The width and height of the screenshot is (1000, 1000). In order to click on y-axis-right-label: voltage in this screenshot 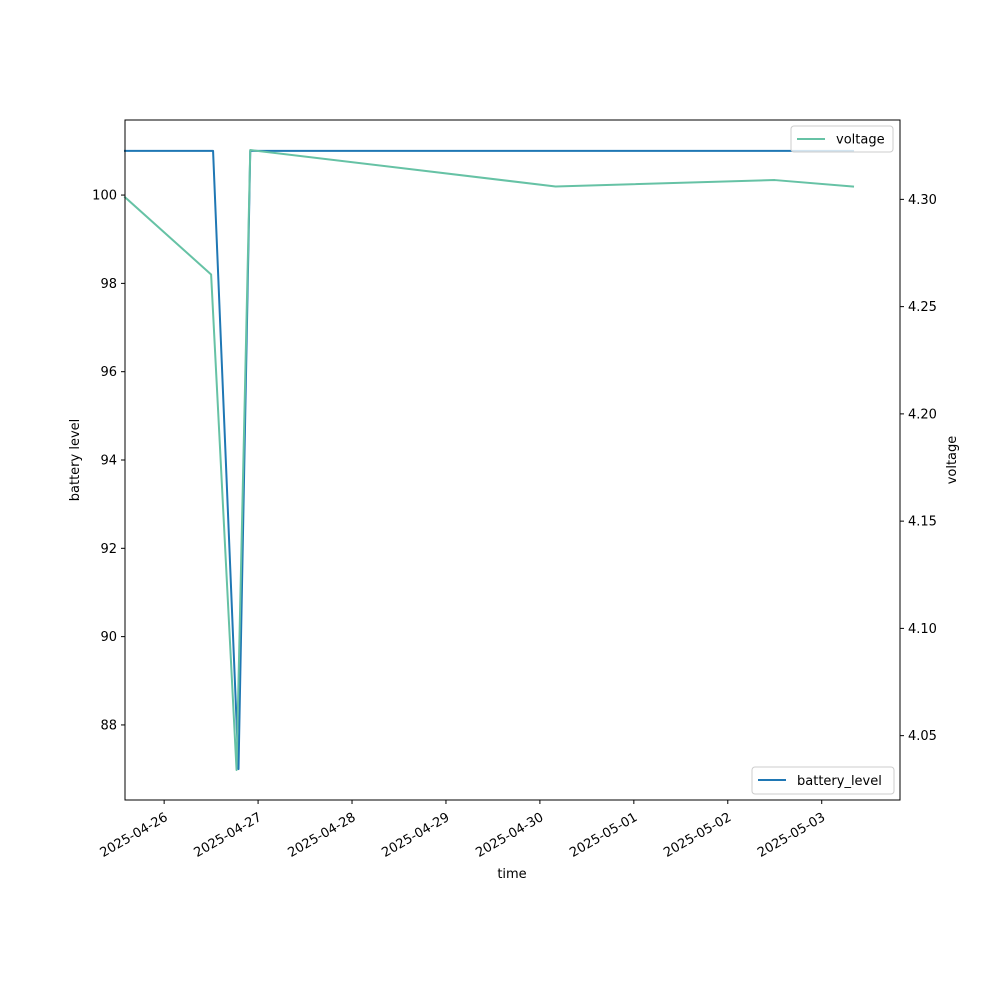, I will do `click(952, 460)`.